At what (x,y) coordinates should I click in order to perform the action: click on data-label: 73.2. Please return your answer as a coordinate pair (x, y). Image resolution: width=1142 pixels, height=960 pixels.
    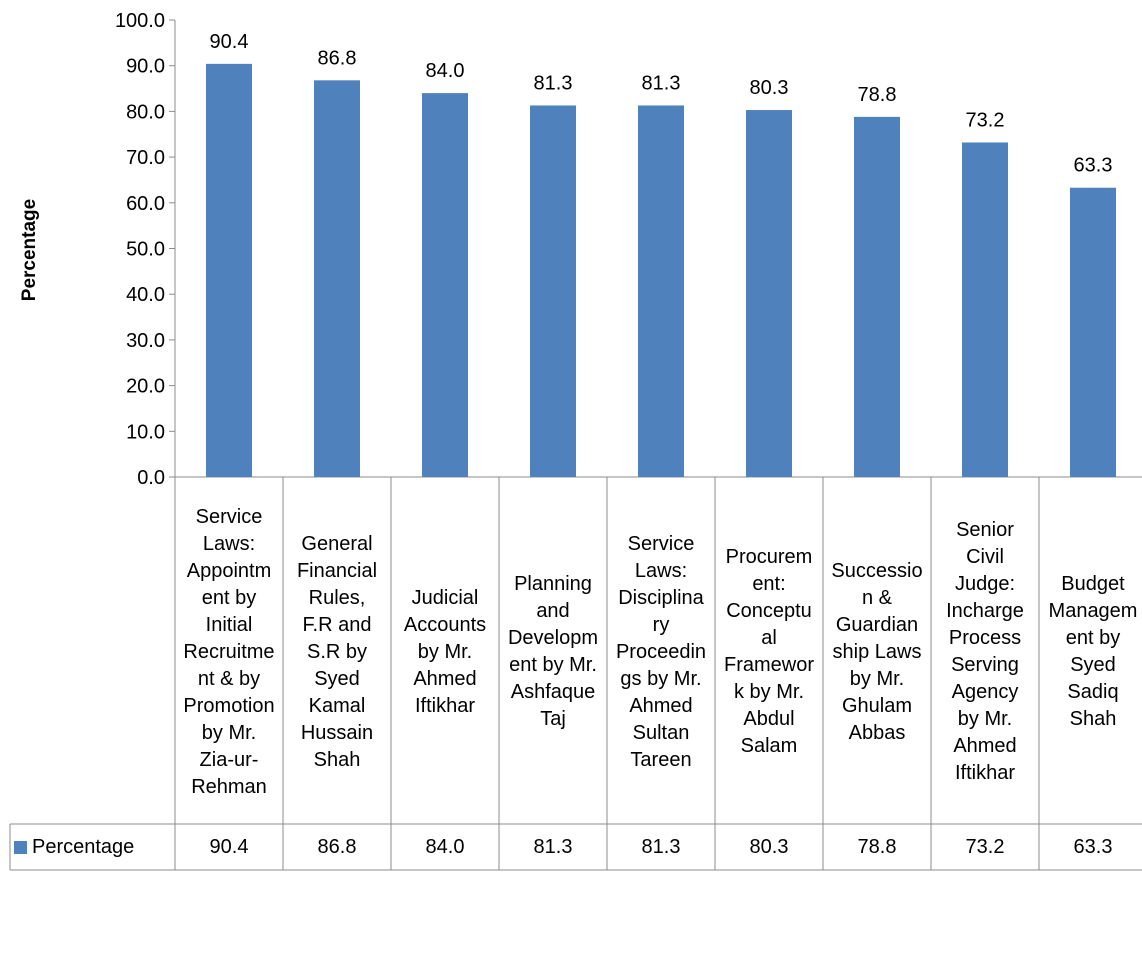
    Looking at the image, I should click on (985, 120).